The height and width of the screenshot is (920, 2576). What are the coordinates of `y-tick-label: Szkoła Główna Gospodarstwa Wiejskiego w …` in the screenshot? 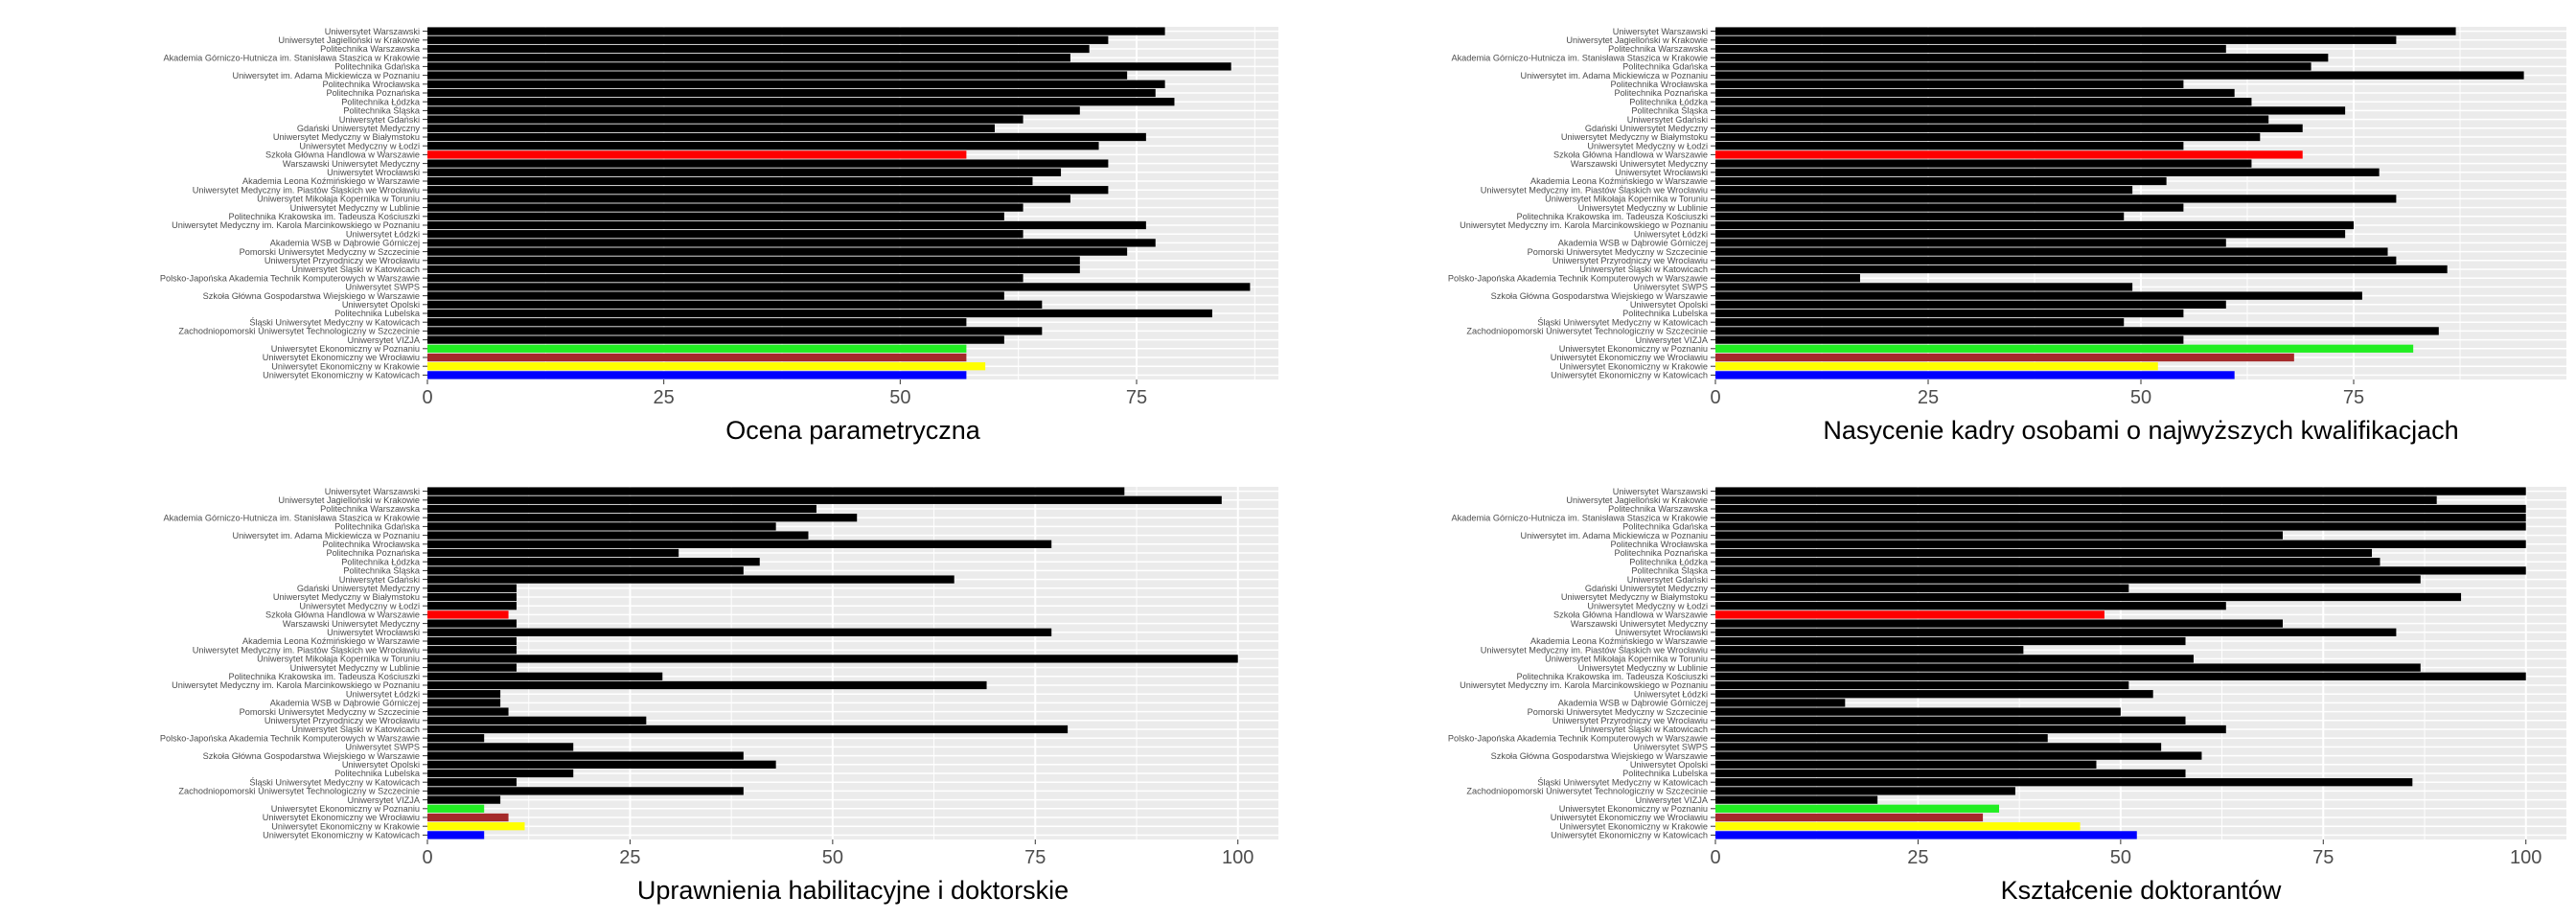 It's located at (1599, 296).